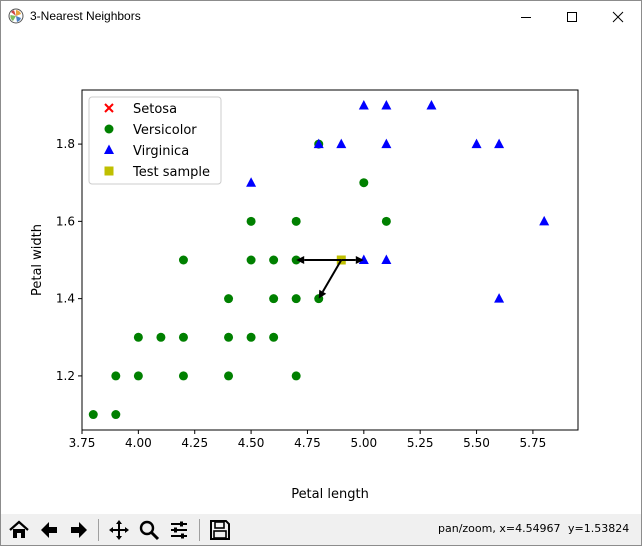  What do you see at coordinates (161, 151) in the screenshot?
I see `legend-label: Virginica` at bounding box center [161, 151].